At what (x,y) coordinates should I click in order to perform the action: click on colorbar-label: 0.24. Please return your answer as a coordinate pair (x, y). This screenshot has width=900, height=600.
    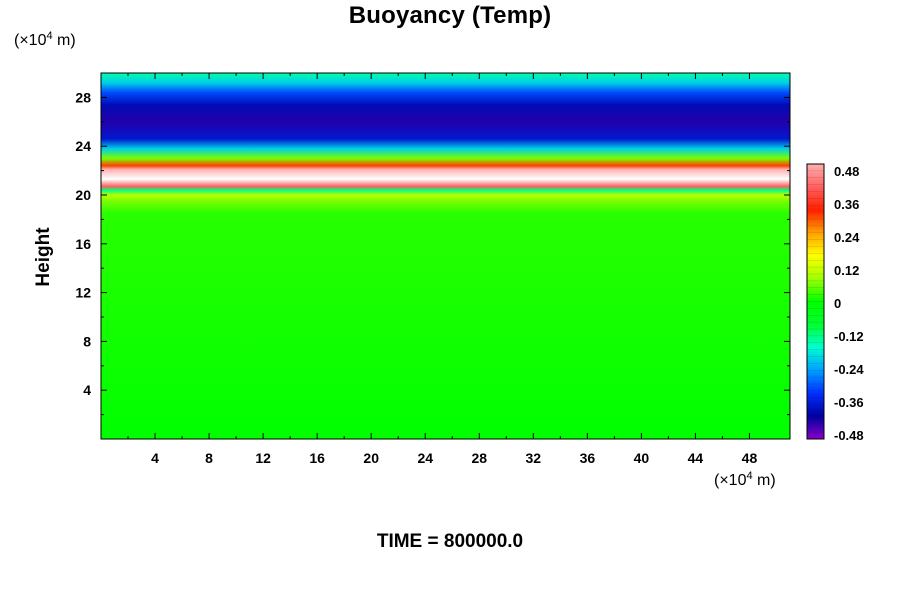
    Looking at the image, I should click on (847, 237).